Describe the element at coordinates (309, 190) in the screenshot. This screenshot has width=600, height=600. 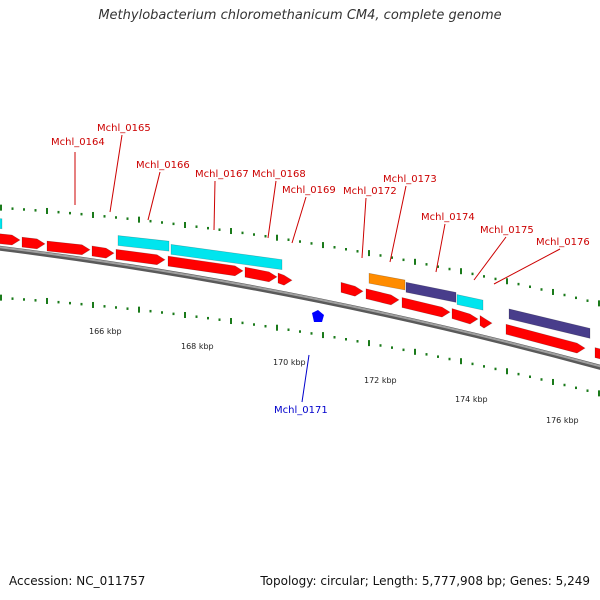
I see `gene-label: Mchl_0169` at that location.